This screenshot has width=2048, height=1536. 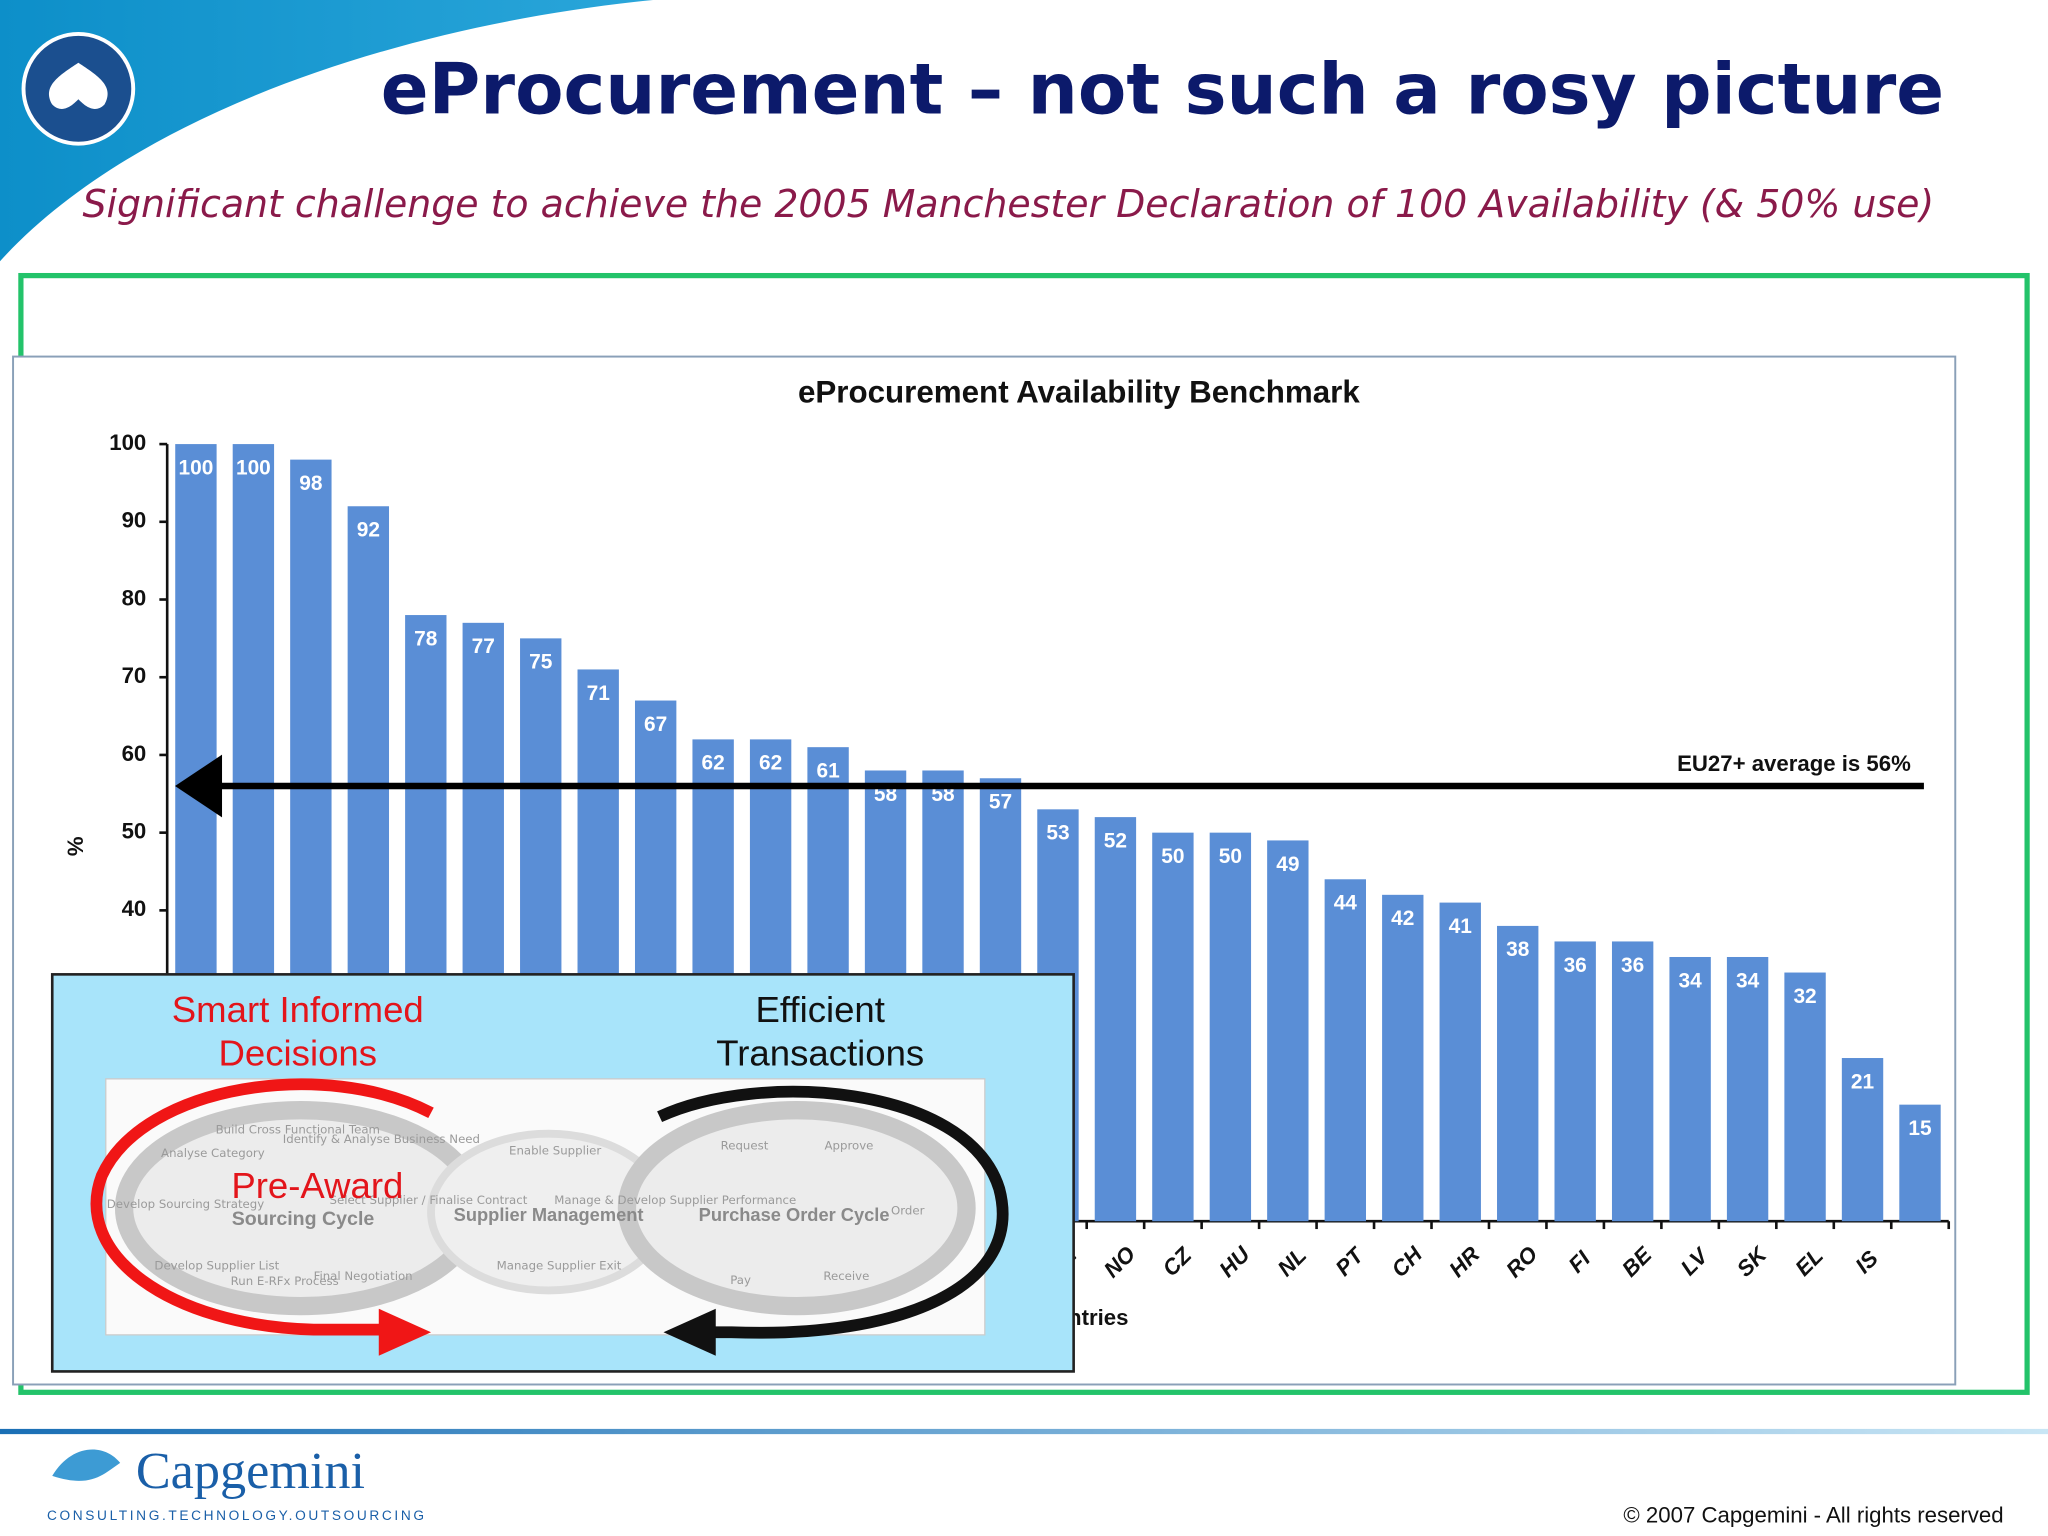 What do you see at coordinates (134, 520) in the screenshot?
I see `y-tick-label: 90` at bounding box center [134, 520].